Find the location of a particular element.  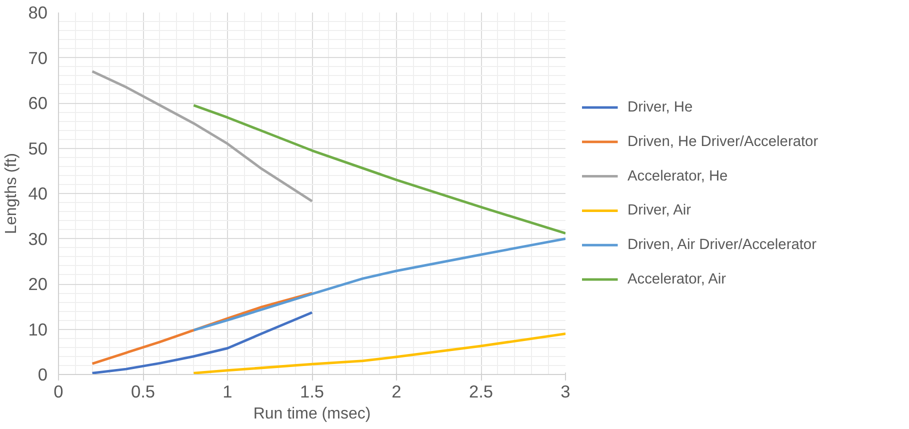

x-axis-title: Run time (msec) is located at coordinates (312, 414).